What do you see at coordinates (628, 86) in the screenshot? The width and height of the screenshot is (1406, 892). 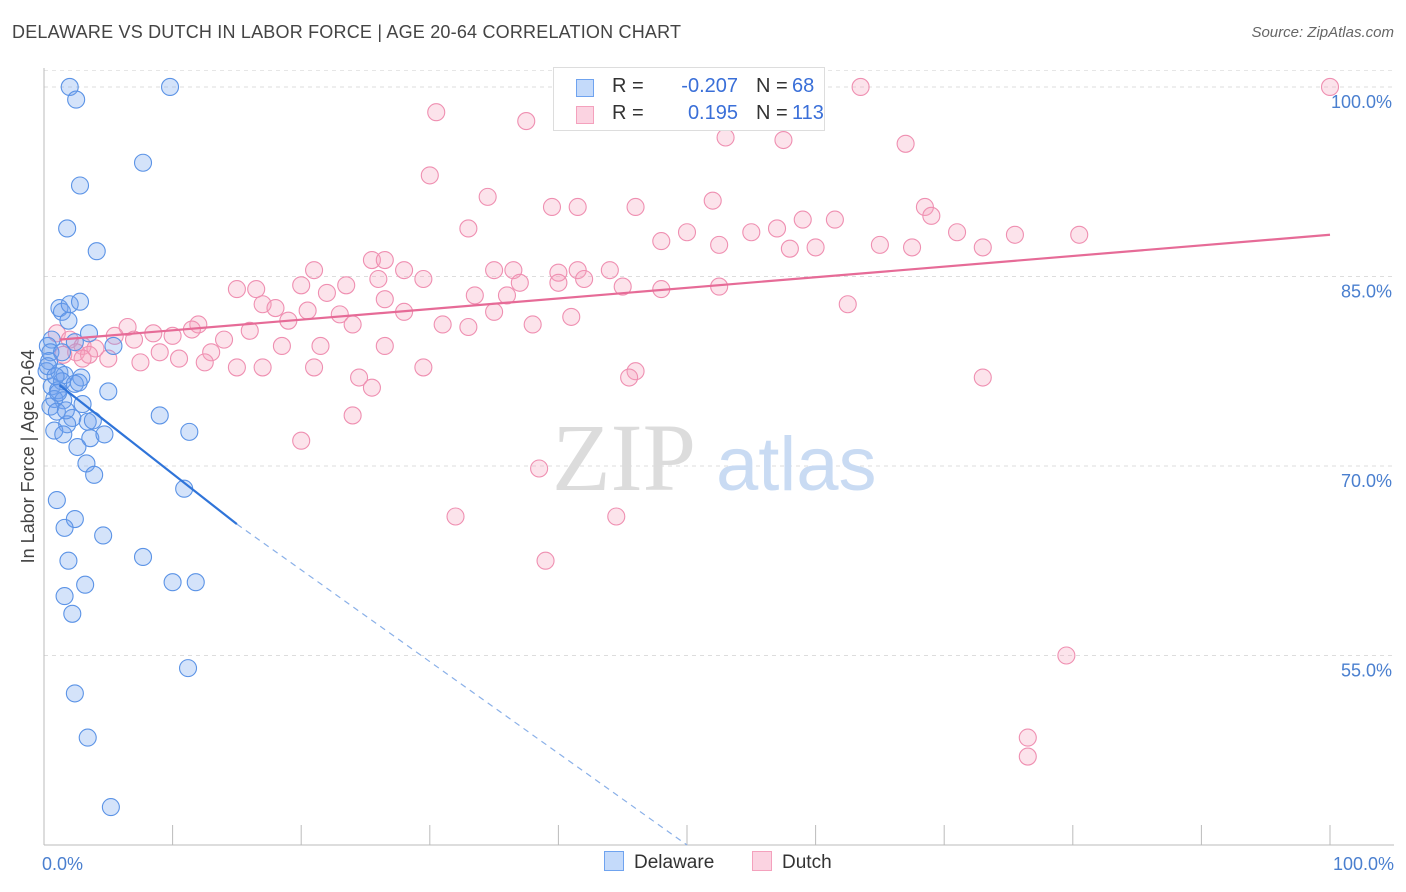 I see `r-label: R =` at bounding box center [628, 86].